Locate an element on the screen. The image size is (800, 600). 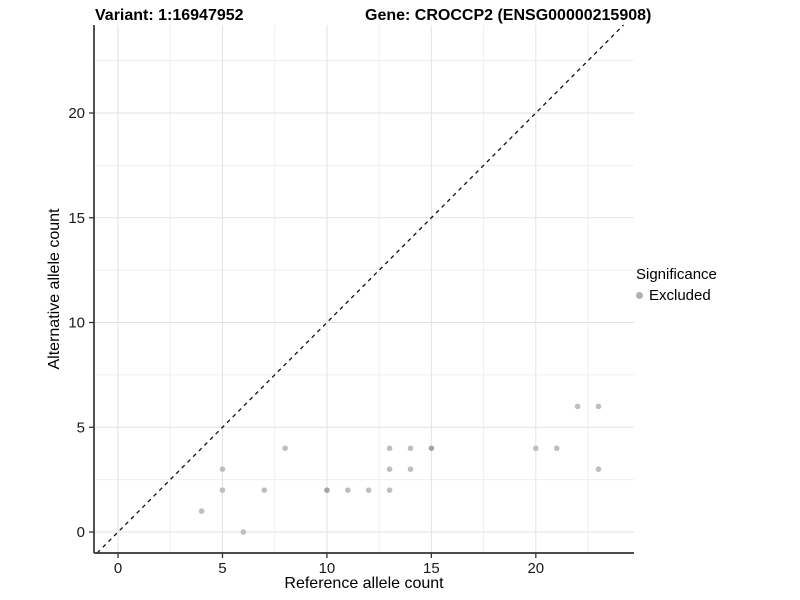
legend: Significance Excluded is located at coordinates (676, 285).